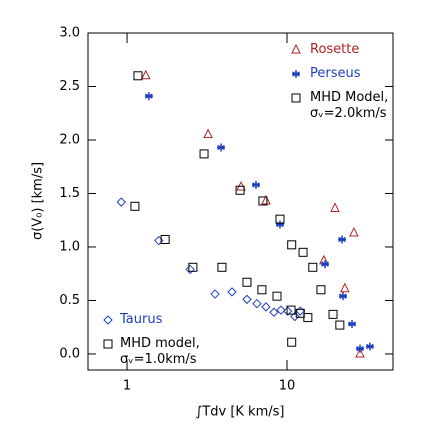  I want to click on y-tick-label: 0.5, so click(69, 300).